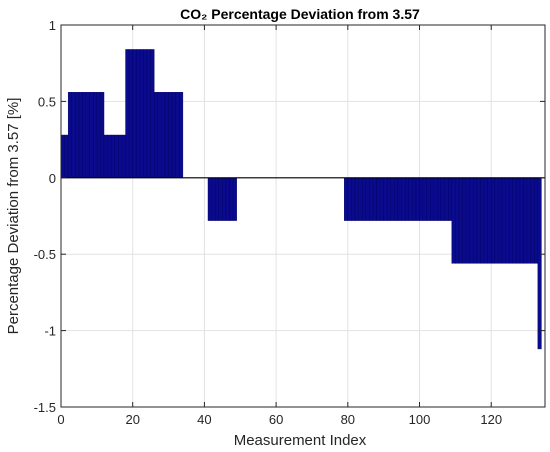  What do you see at coordinates (491, 419) in the screenshot?
I see `x-tick-label: 120` at bounding box center [491, 419].